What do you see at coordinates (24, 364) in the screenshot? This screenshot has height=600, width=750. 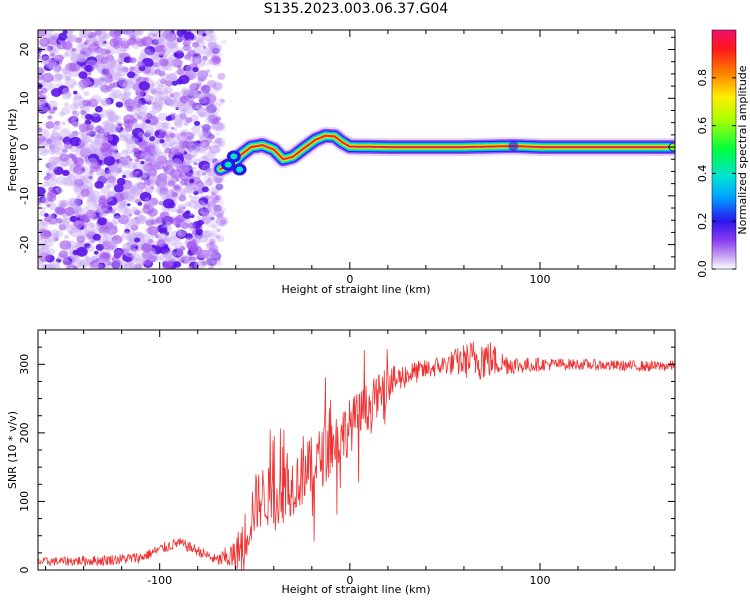 I see `y-tick-label: 300` at bounding box center [24, 364].